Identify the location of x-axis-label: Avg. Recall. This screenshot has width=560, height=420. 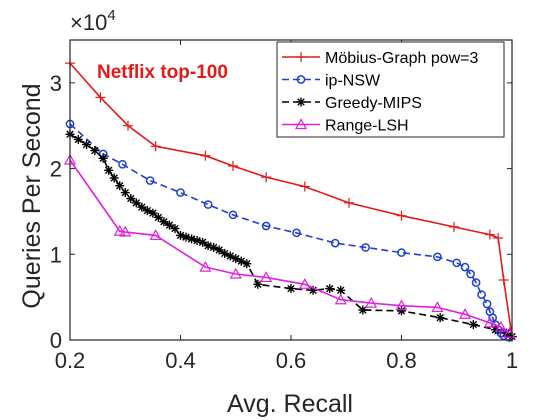
(290, 404).